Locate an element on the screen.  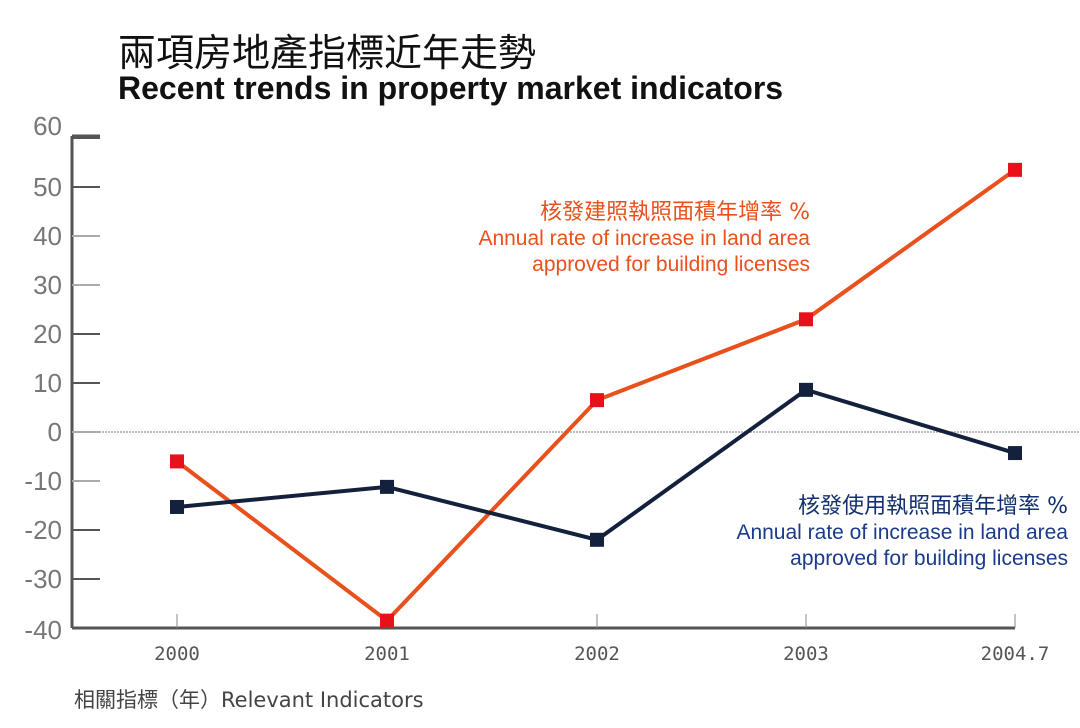
y-tick-label: 60 is located at coordinates (47, 126).